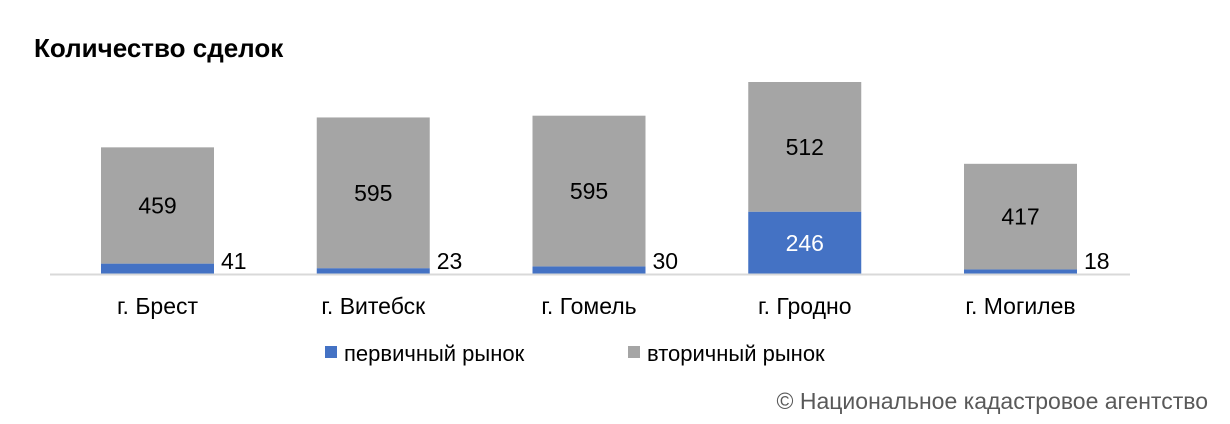 The image size is (1230, 424). I want to click on x-tick-label: г. Гомель, so click(588, 306).